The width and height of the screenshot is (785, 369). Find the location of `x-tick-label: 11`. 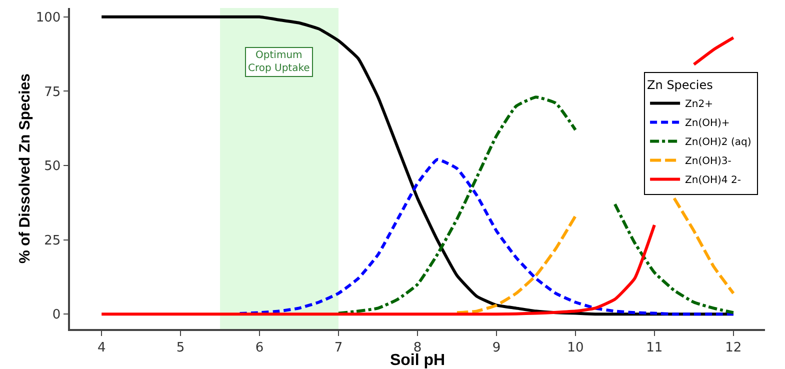

x-tick-label: 11 is located at coordinates (654, 348).